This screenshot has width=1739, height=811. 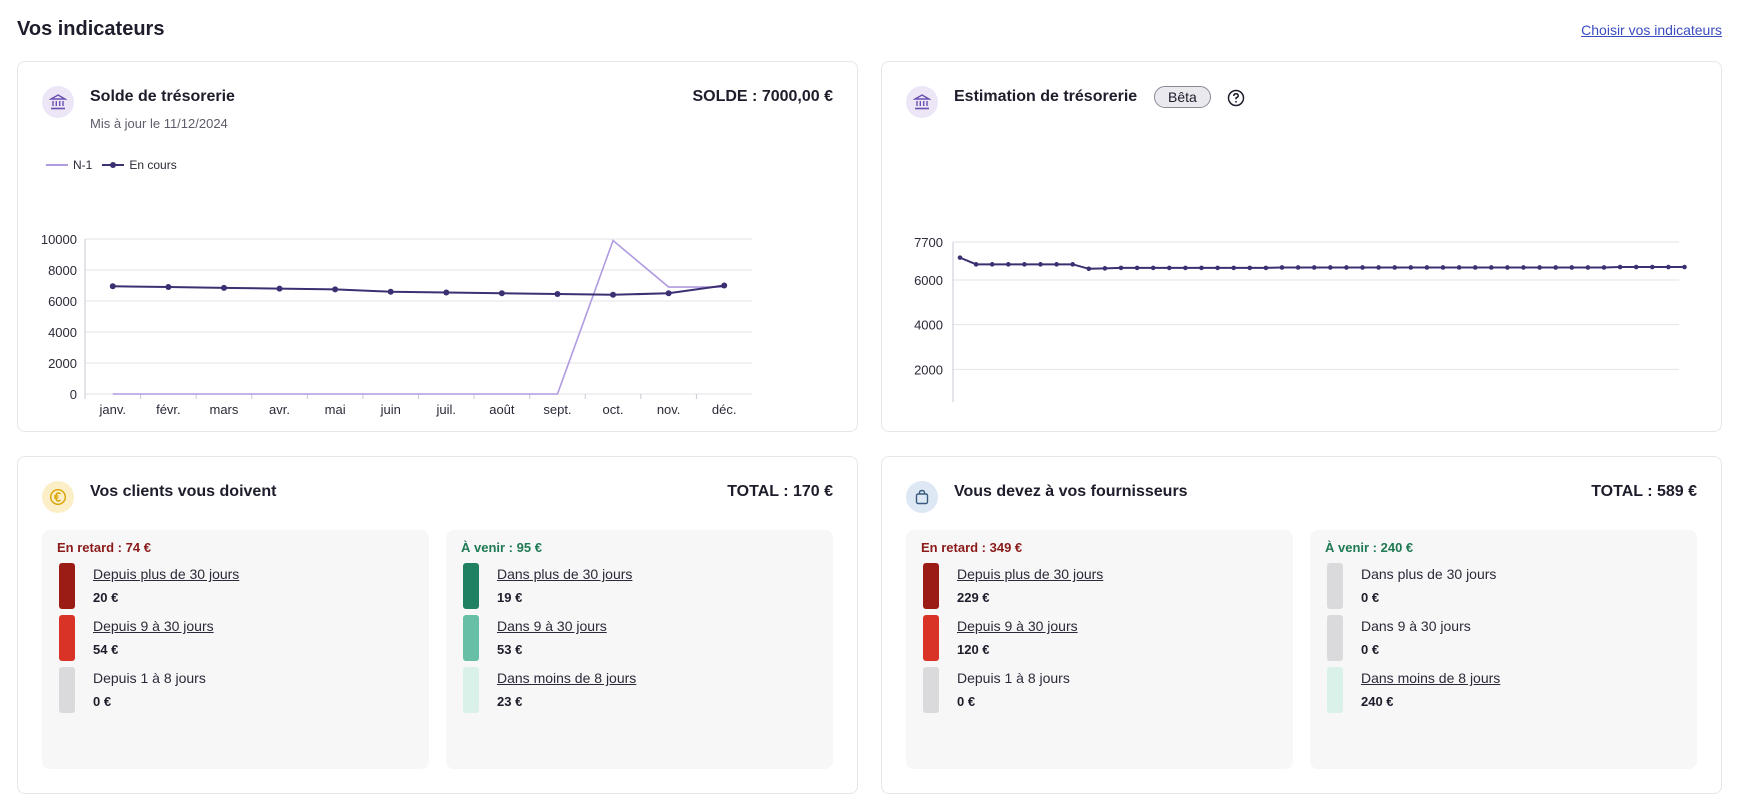 I want to click on late-total: En retard : 74 €, so click(x=104, y=547).